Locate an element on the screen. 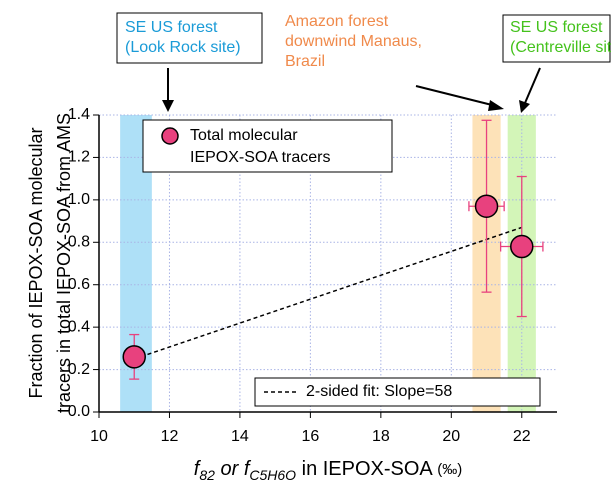  x-tick-label: 14 is located at coordinates (240, 436).